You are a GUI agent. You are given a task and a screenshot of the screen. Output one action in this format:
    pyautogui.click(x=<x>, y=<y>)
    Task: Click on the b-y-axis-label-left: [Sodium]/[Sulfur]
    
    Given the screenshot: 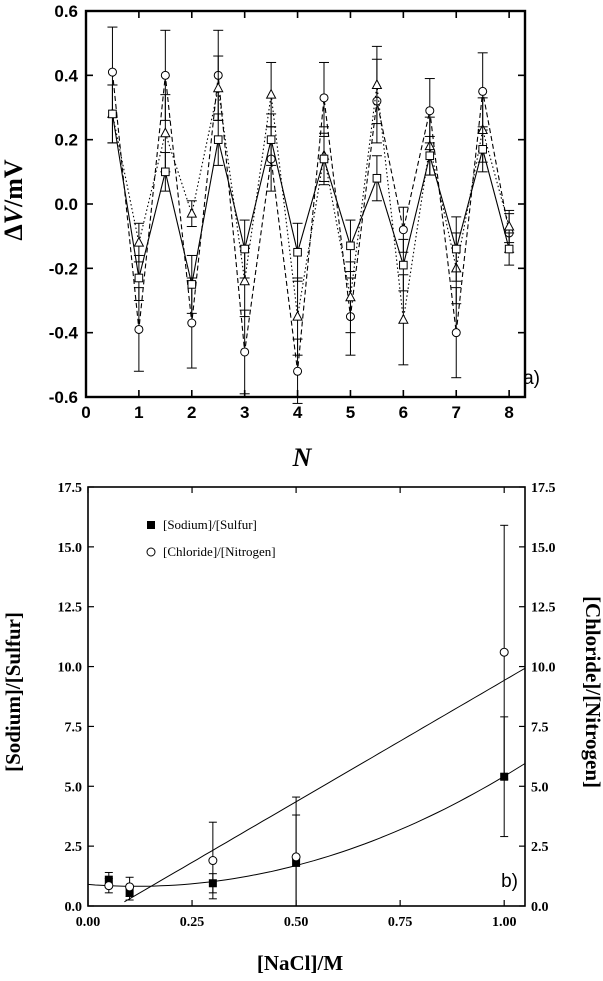 What is the action you would take?
    pyautogui.click(x=13, y=692)
    